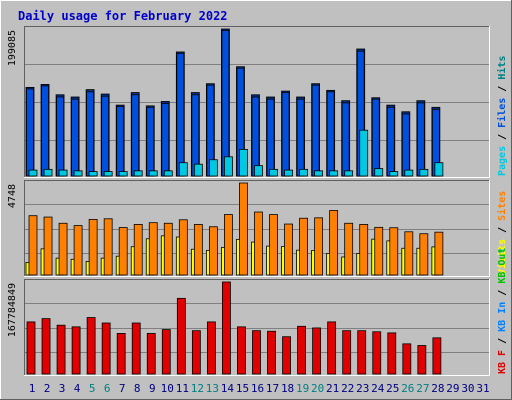  I want to click on legend-entry: Pages, so click(502, 161).